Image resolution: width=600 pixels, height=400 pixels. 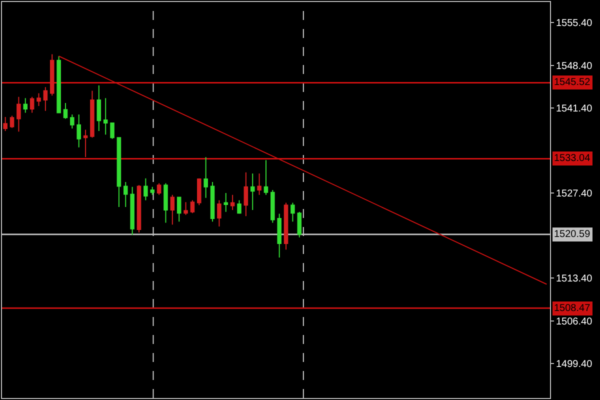 I want to click on y-tick-label: 1513.40, so click(x=574, y=279).